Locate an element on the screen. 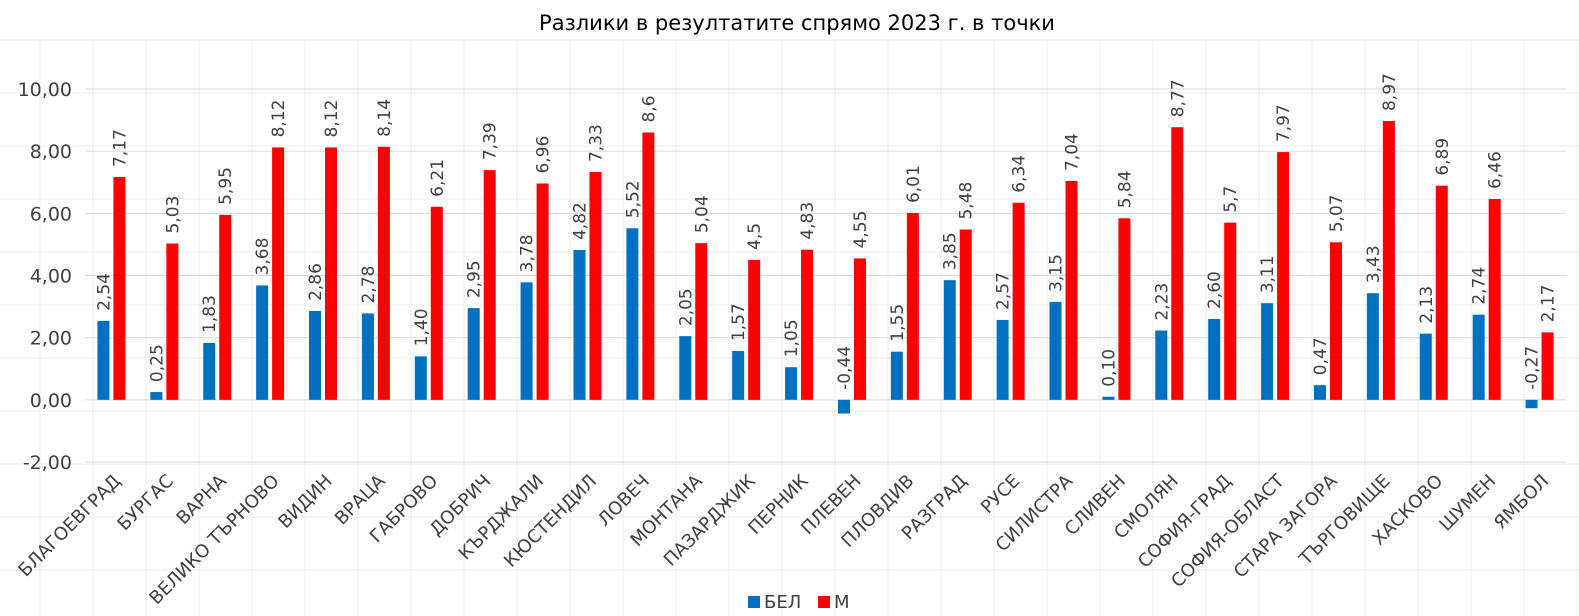 The image size is (1579, 616). data-label: 5,84 is located at coordinates (1125, 189).